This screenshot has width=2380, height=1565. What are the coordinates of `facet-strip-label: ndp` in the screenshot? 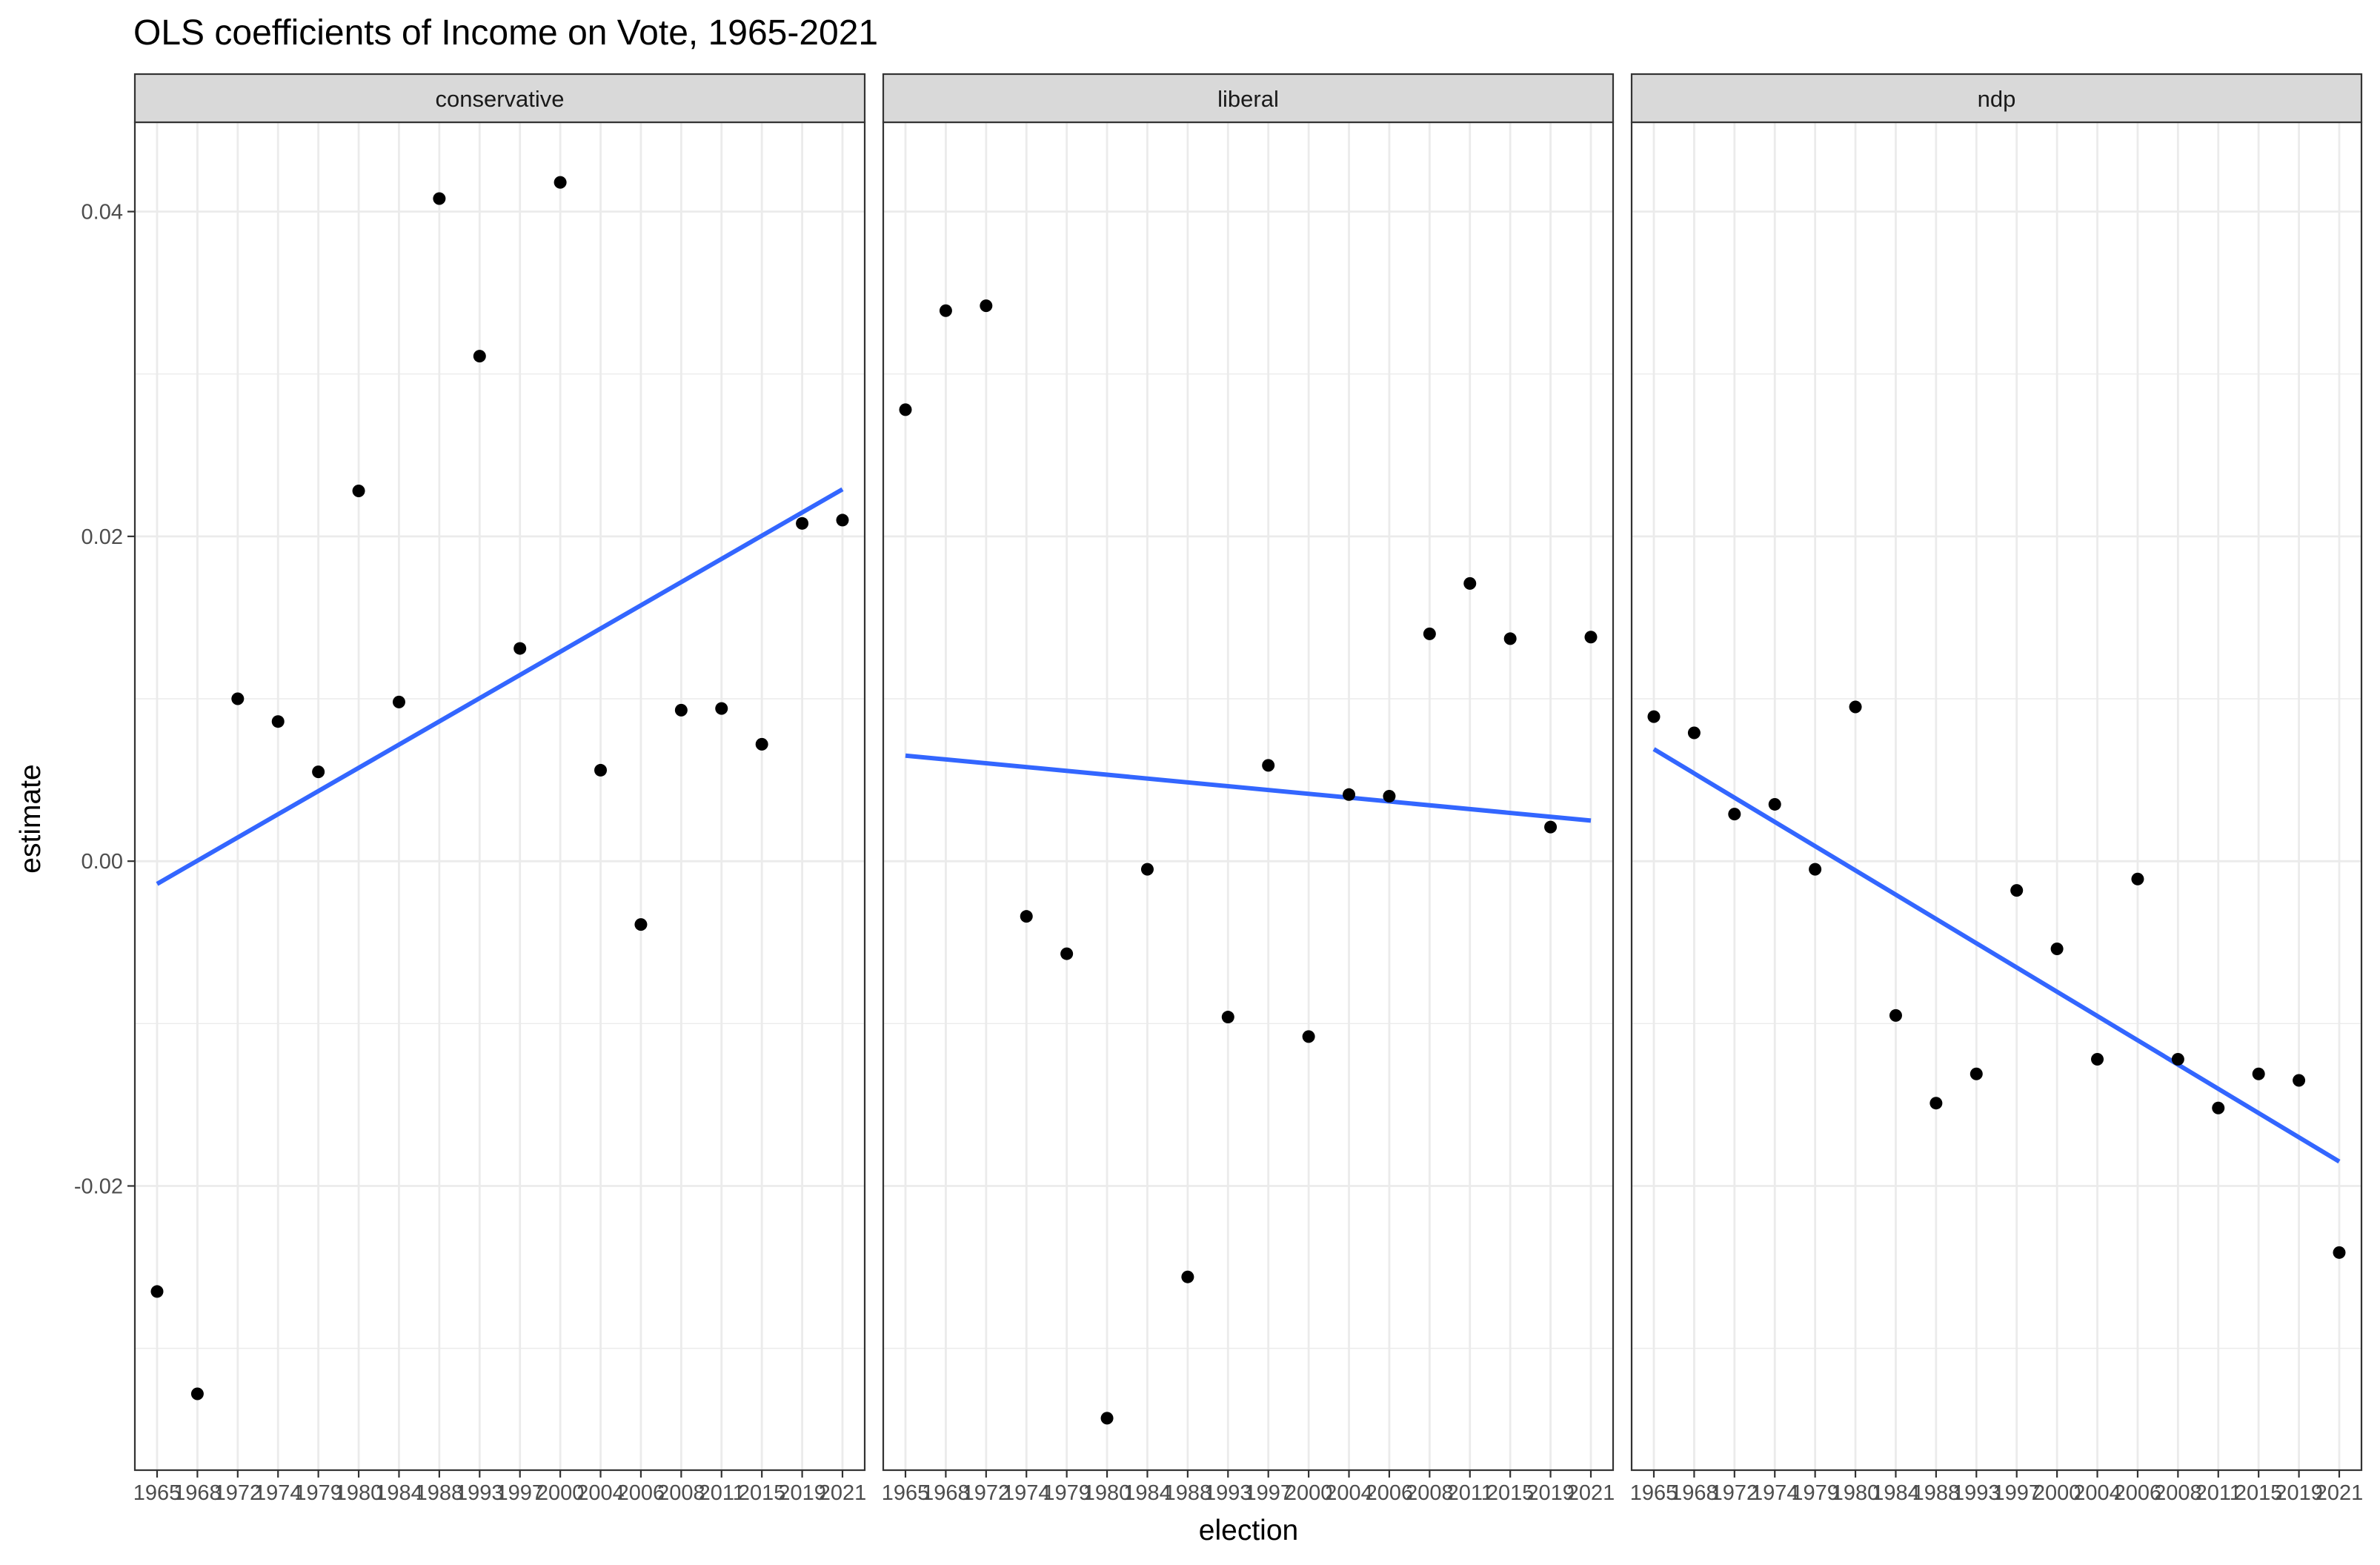 It's located at (1997, 99).